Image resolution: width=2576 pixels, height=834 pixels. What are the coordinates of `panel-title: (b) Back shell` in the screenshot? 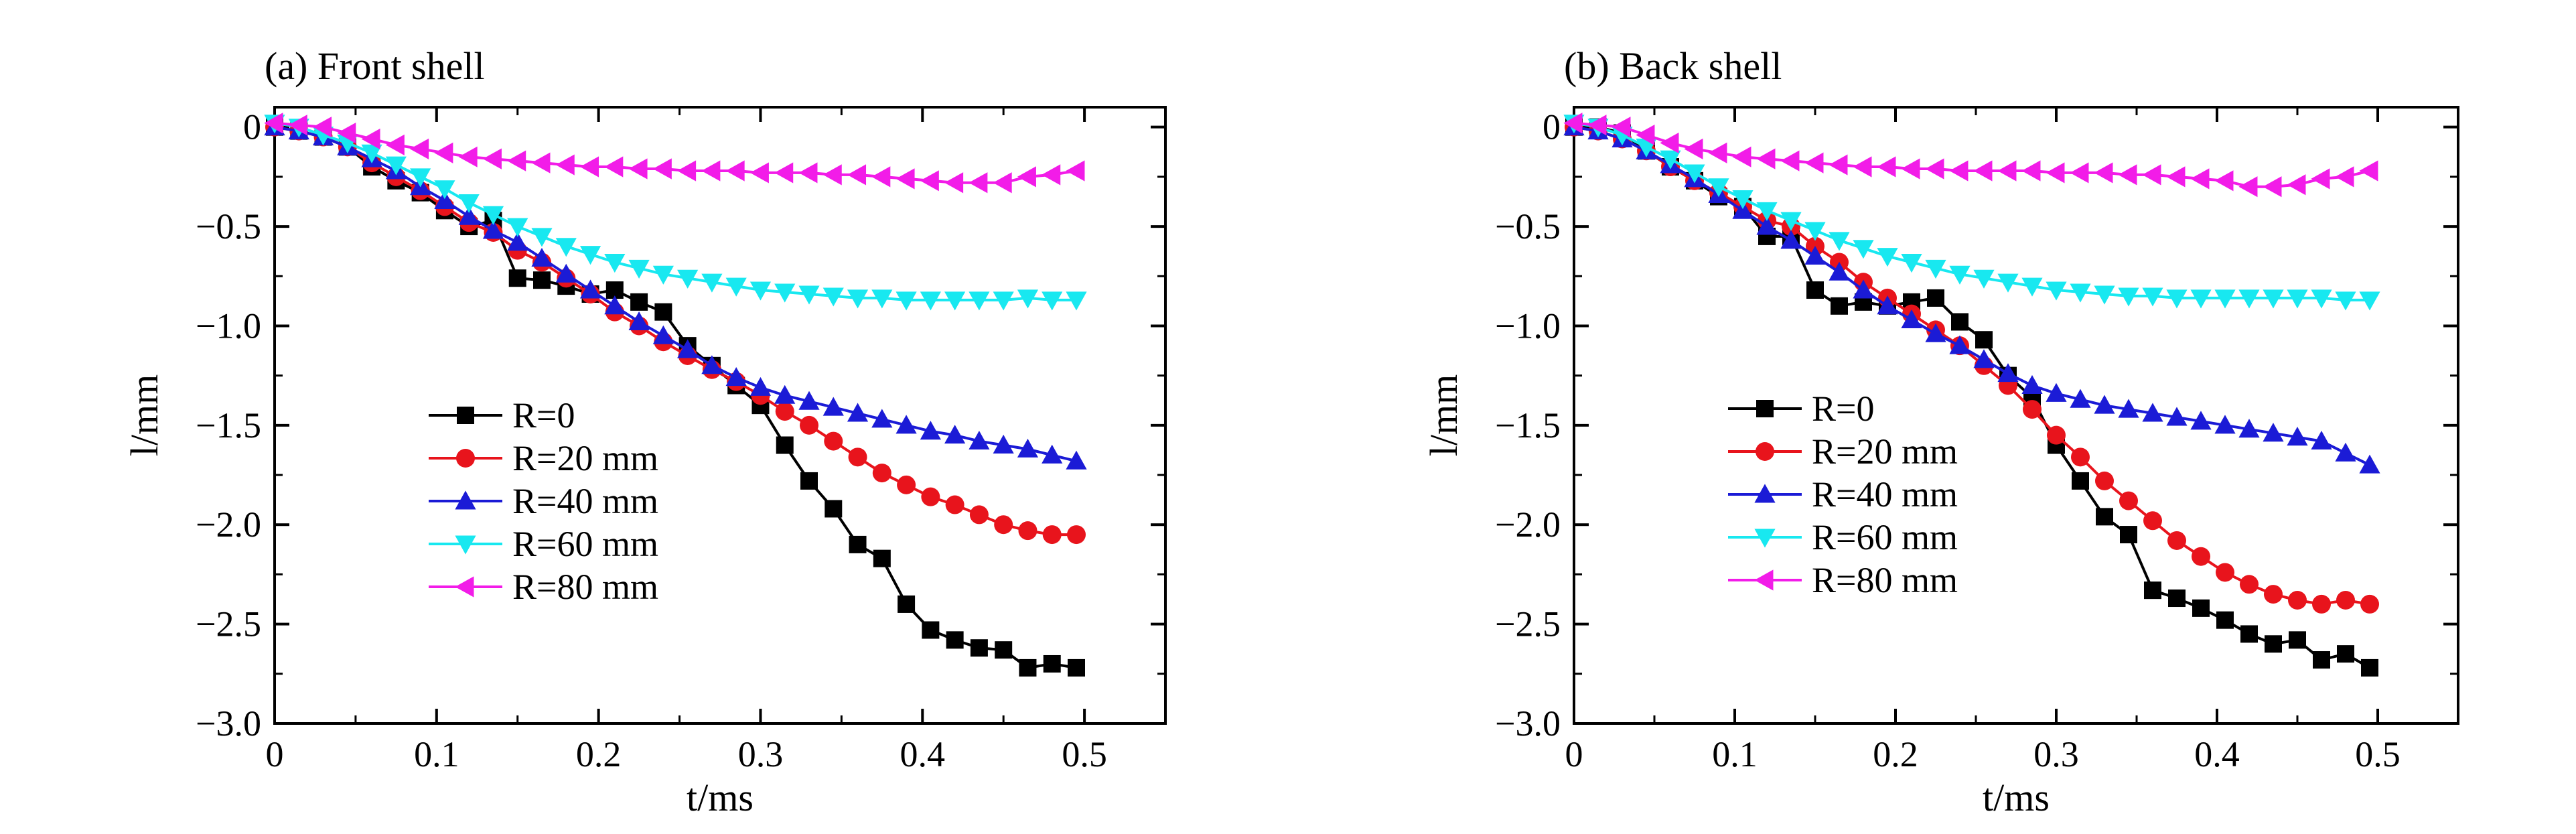 It's located at (1673, 66).